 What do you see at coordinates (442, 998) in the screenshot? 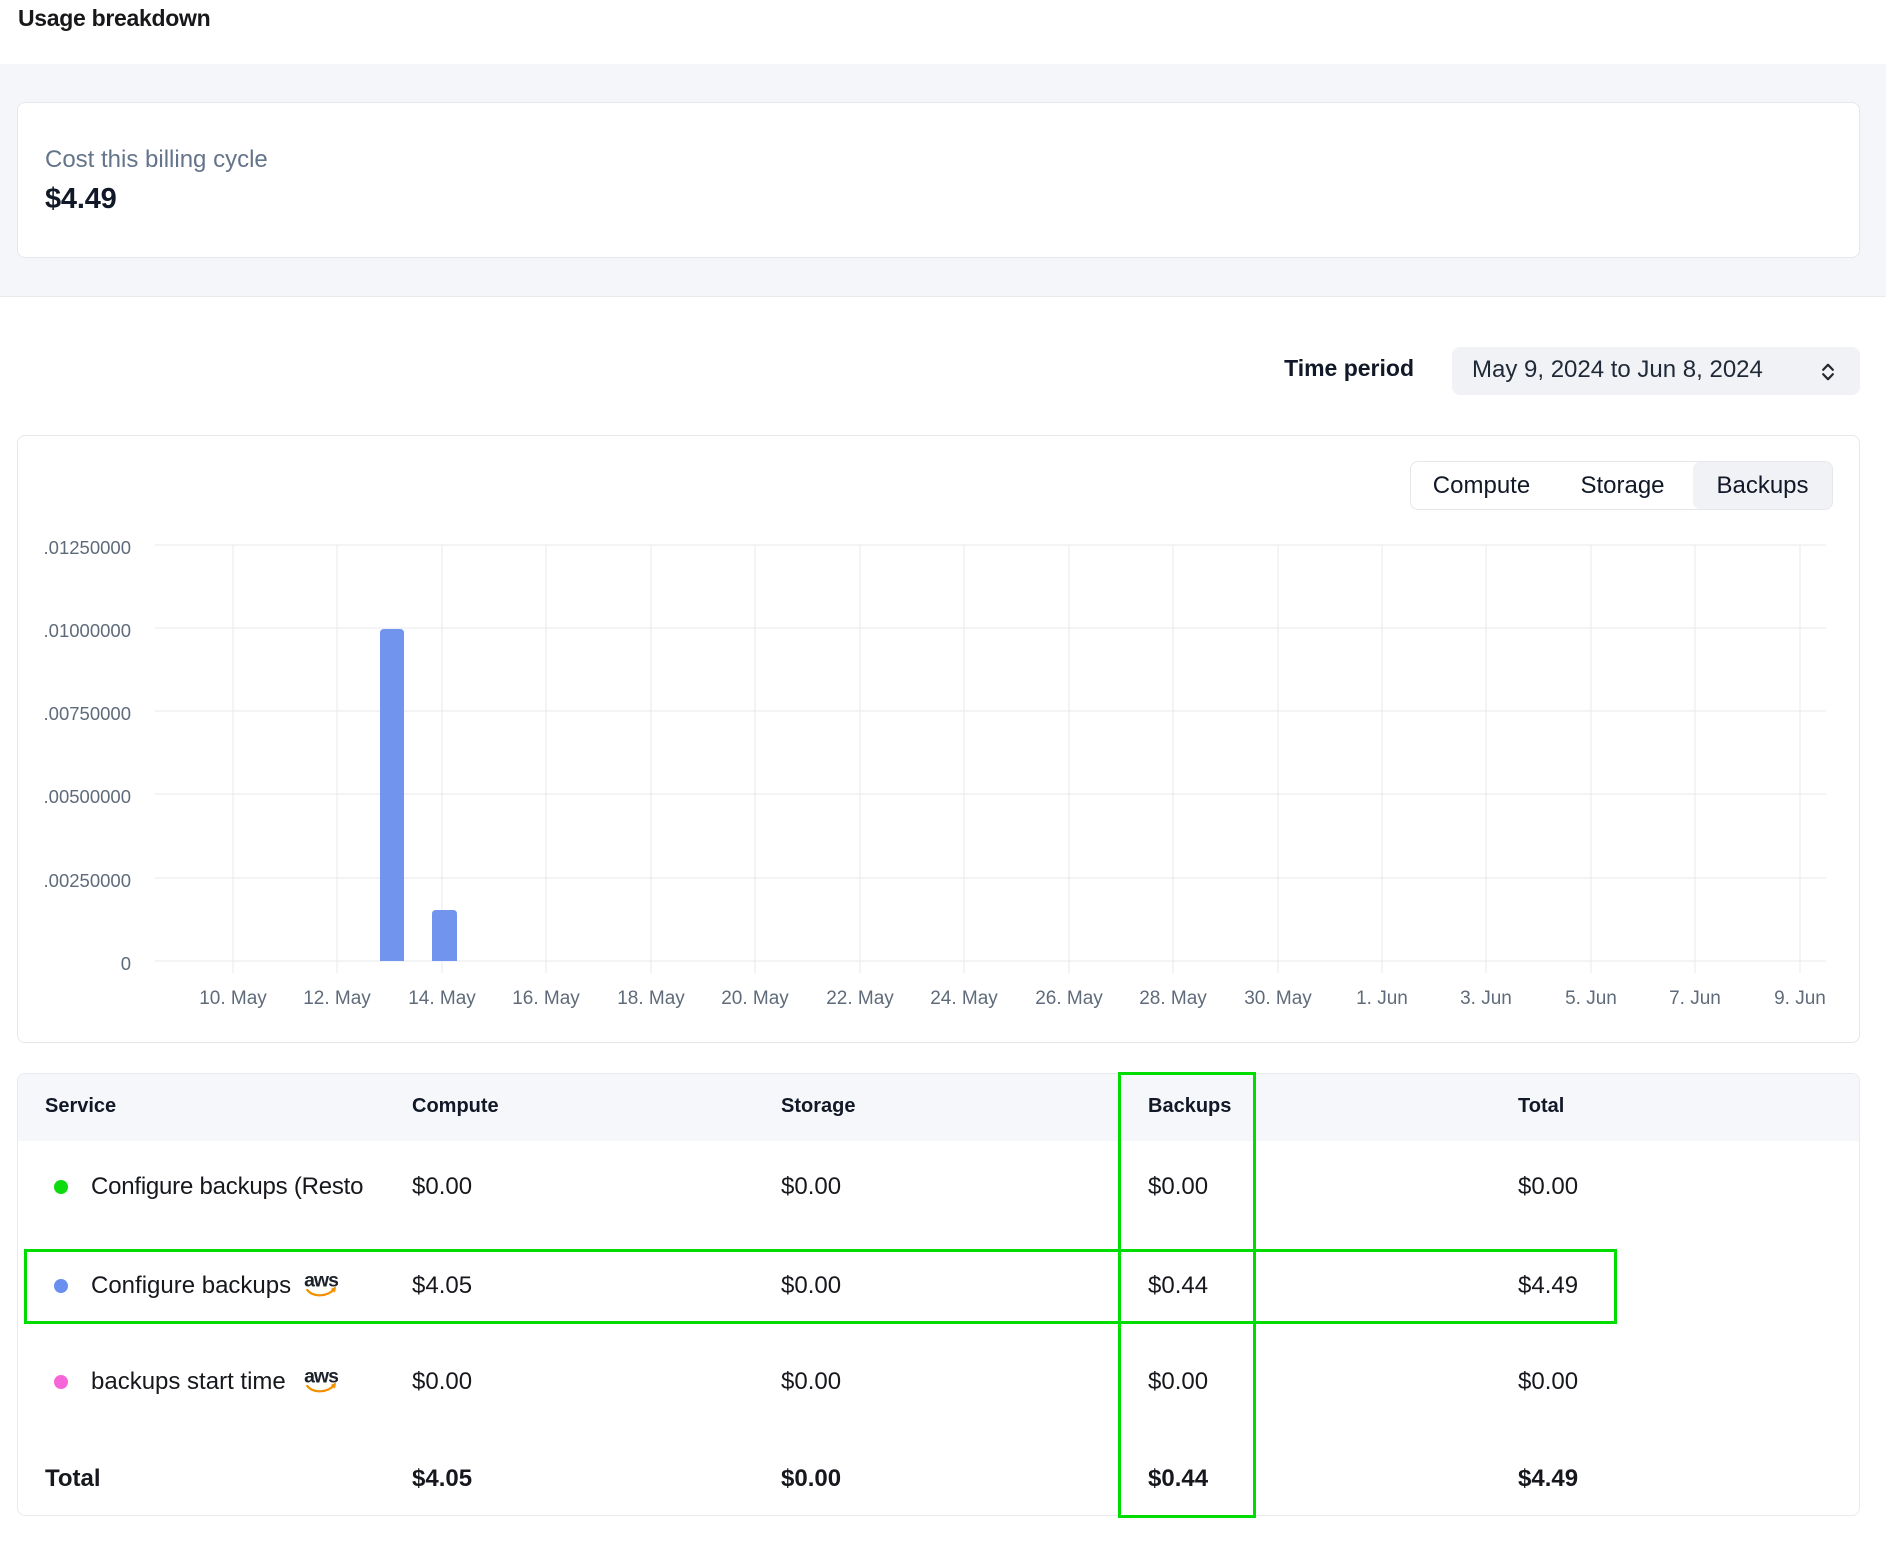
I see `svg-text: 14. May` at bounding box center [442, 998].